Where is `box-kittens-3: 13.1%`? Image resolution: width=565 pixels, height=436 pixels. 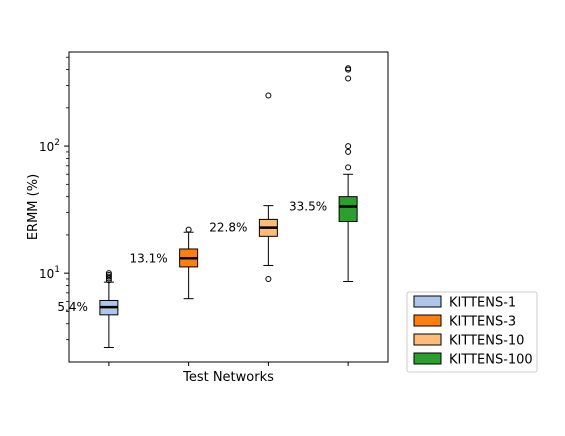 box-kittens-3: 13.1% is located at coordinates (164, 263).